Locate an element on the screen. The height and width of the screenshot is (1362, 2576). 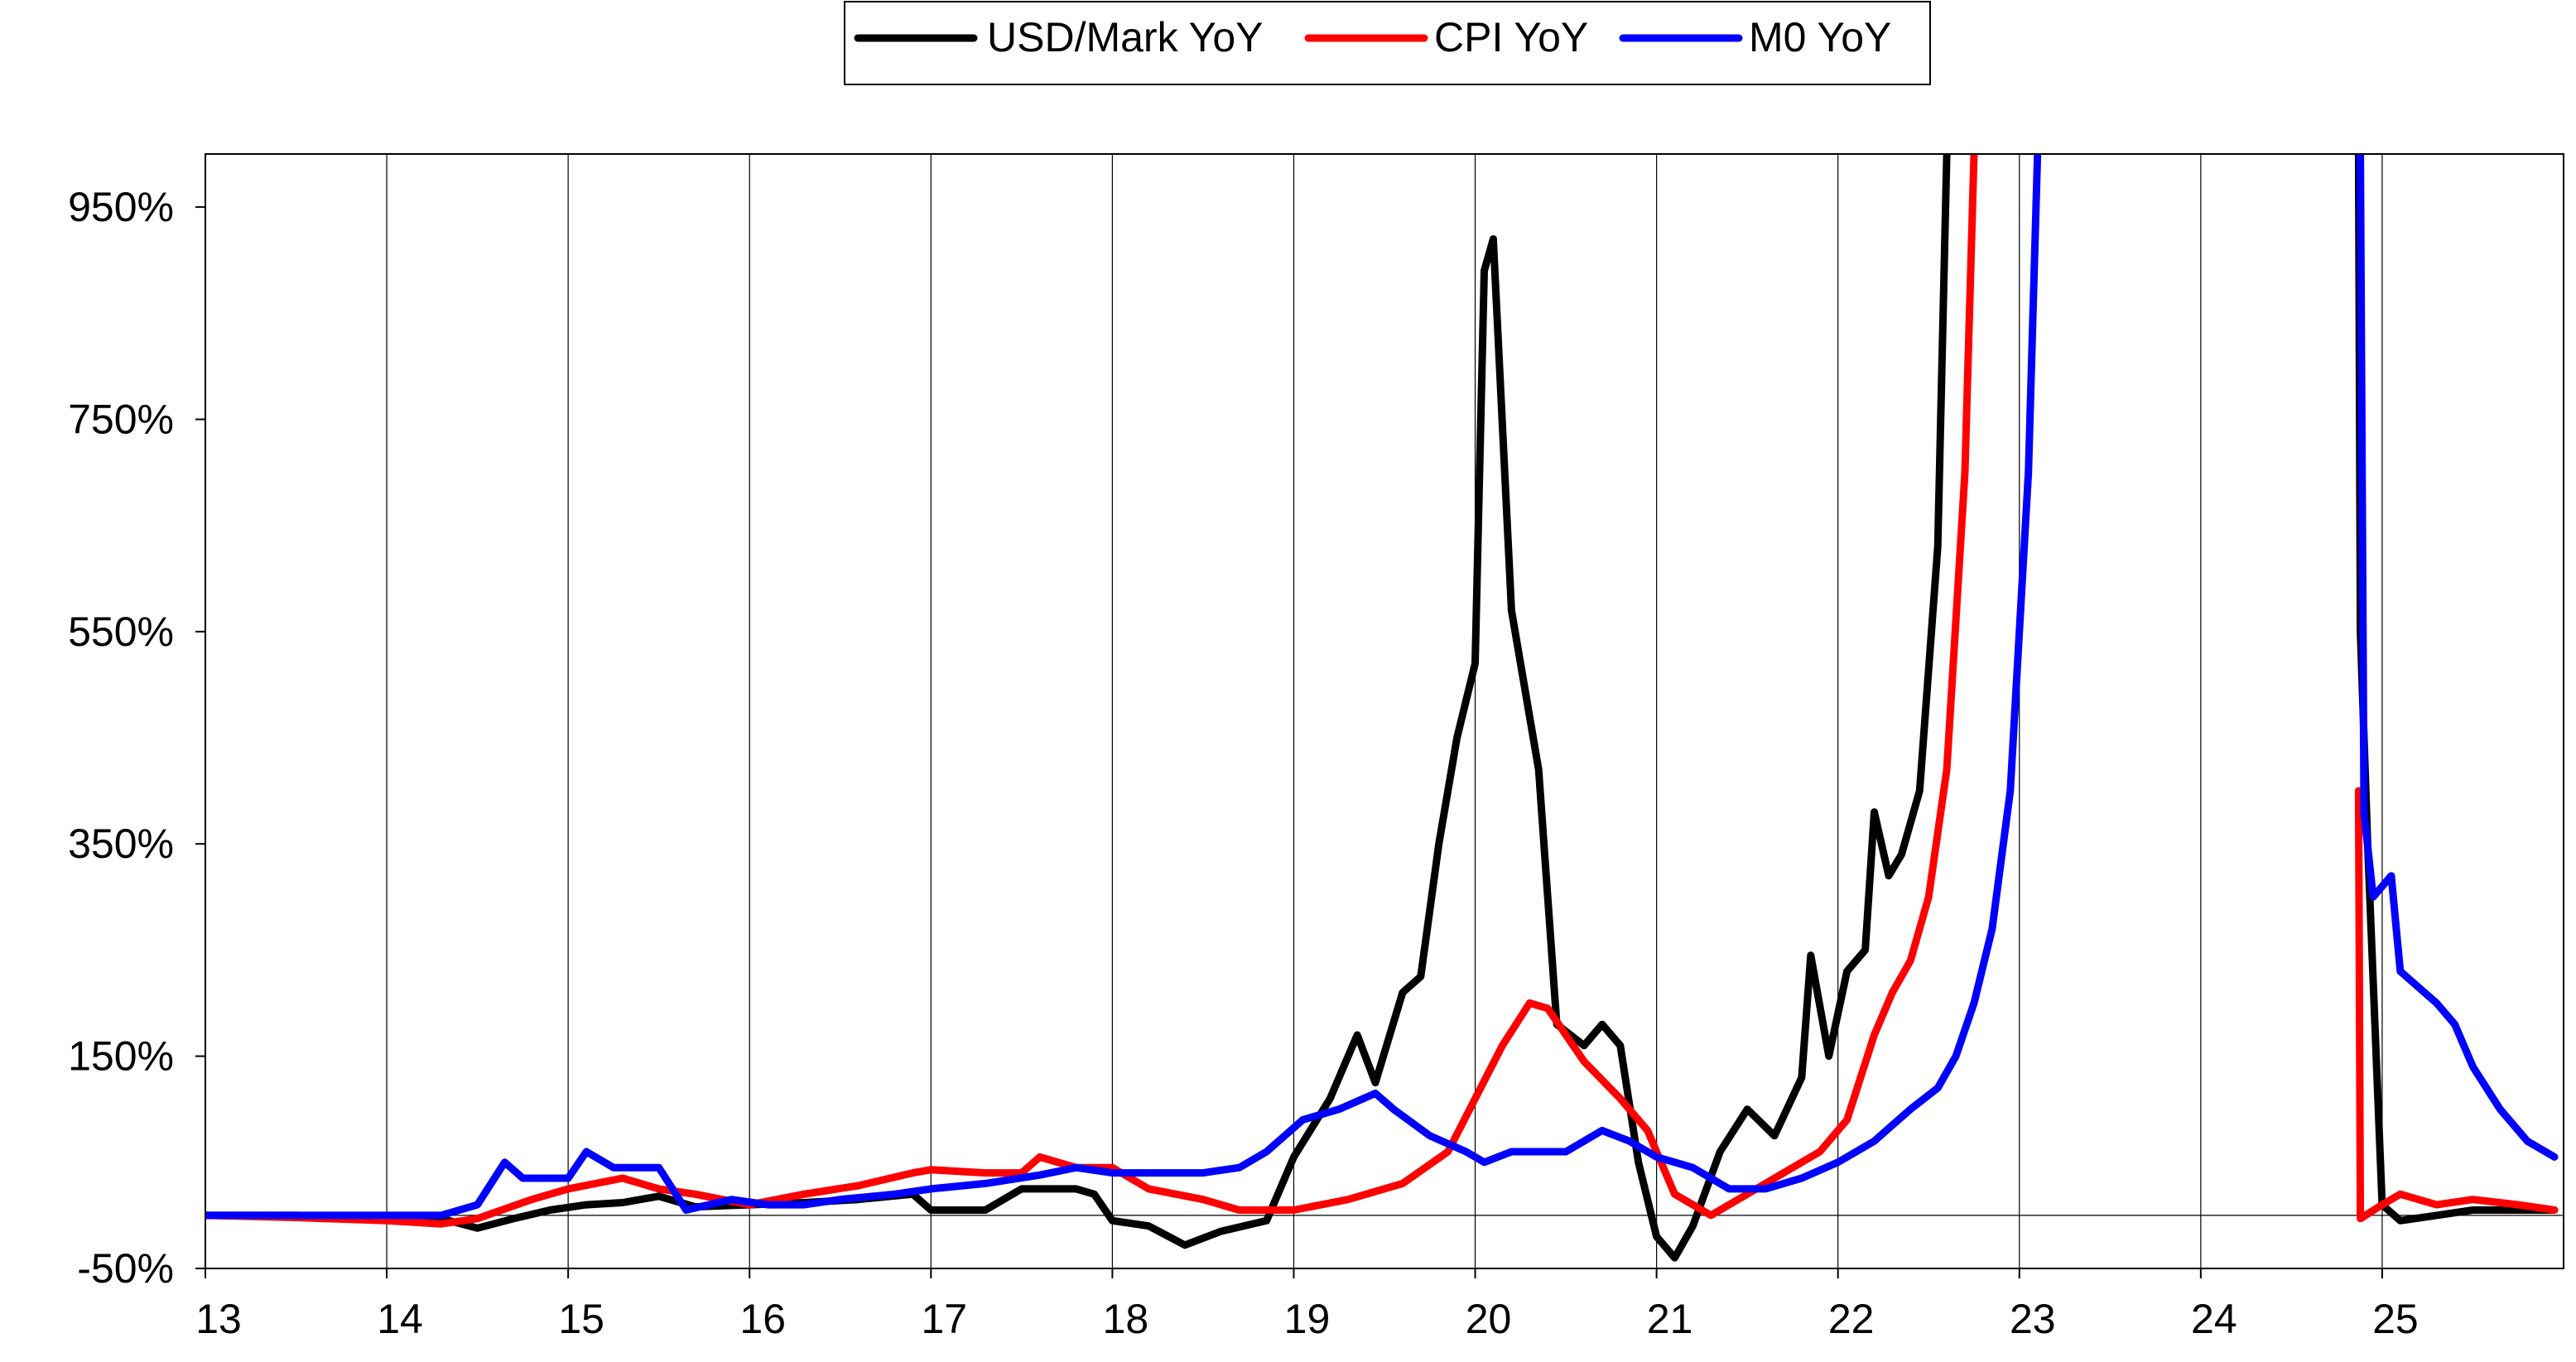
series-line-m0-yoy-after-gap is located at coordinates (2458, 657).